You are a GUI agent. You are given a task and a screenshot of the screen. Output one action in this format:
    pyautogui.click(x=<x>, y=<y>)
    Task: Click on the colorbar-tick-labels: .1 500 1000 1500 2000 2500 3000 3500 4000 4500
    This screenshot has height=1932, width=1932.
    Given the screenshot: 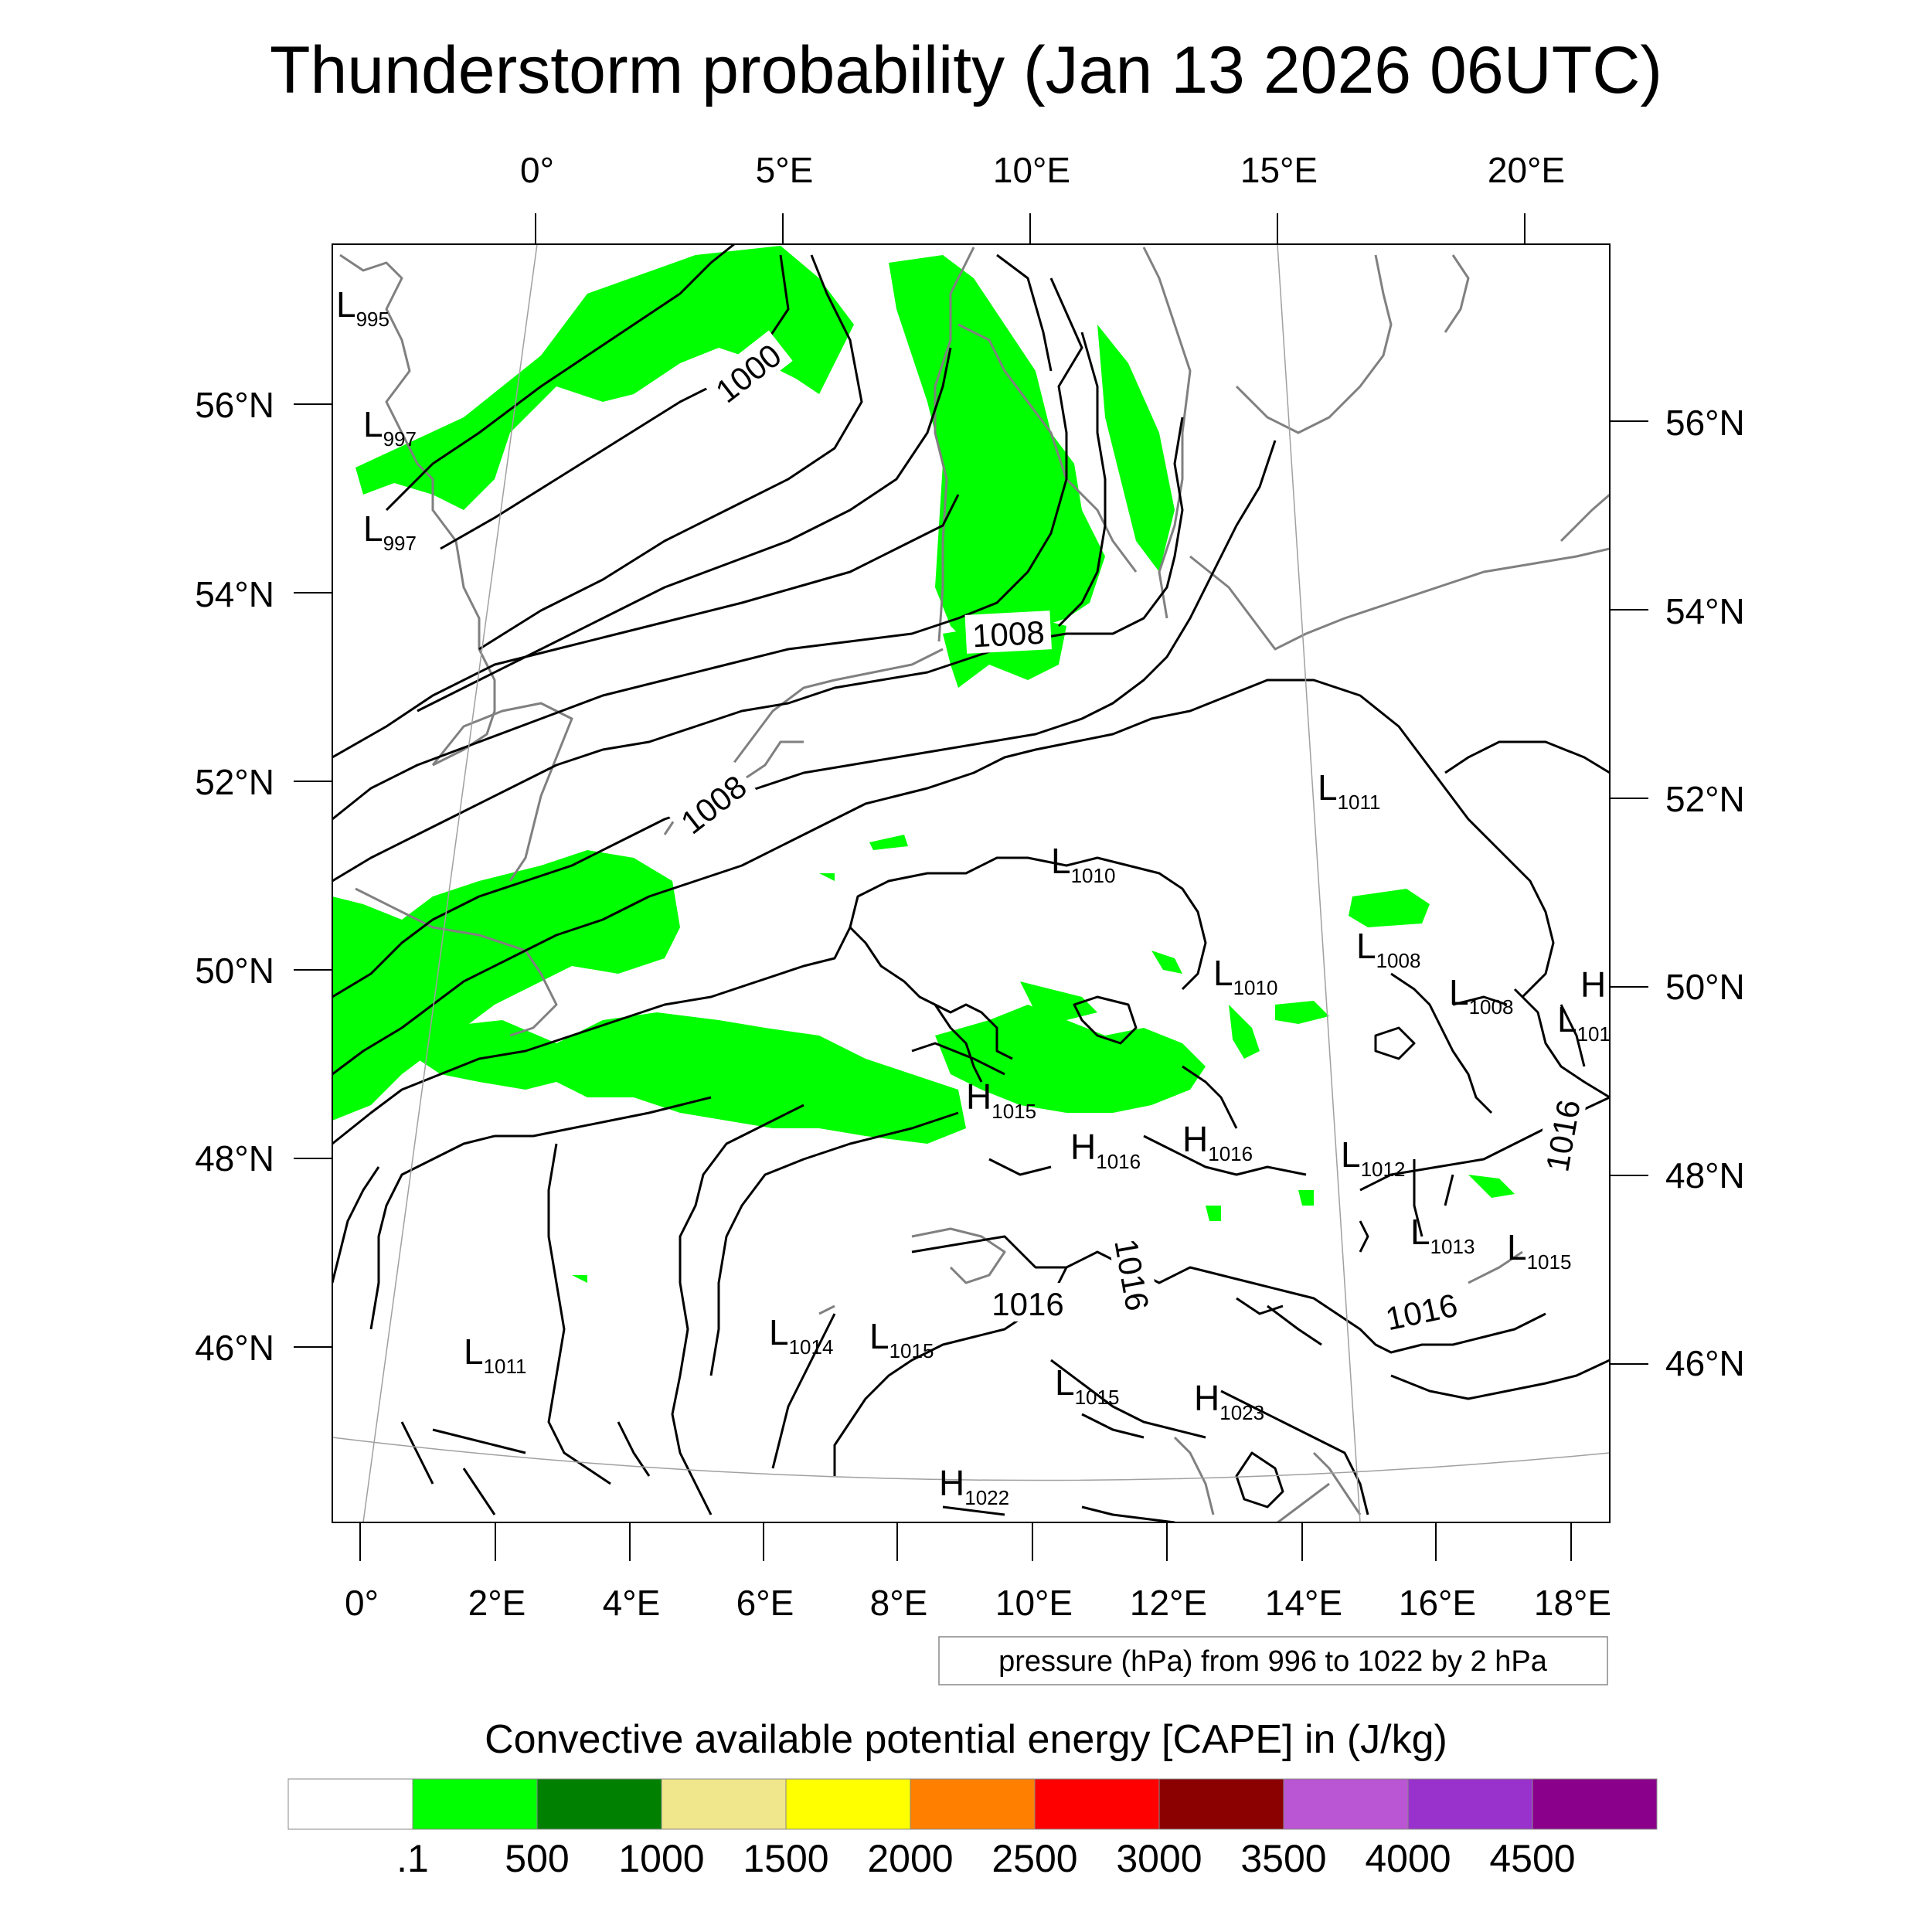 What is the action you would take?
    pyautogui.click(x=985, y=1858)
    